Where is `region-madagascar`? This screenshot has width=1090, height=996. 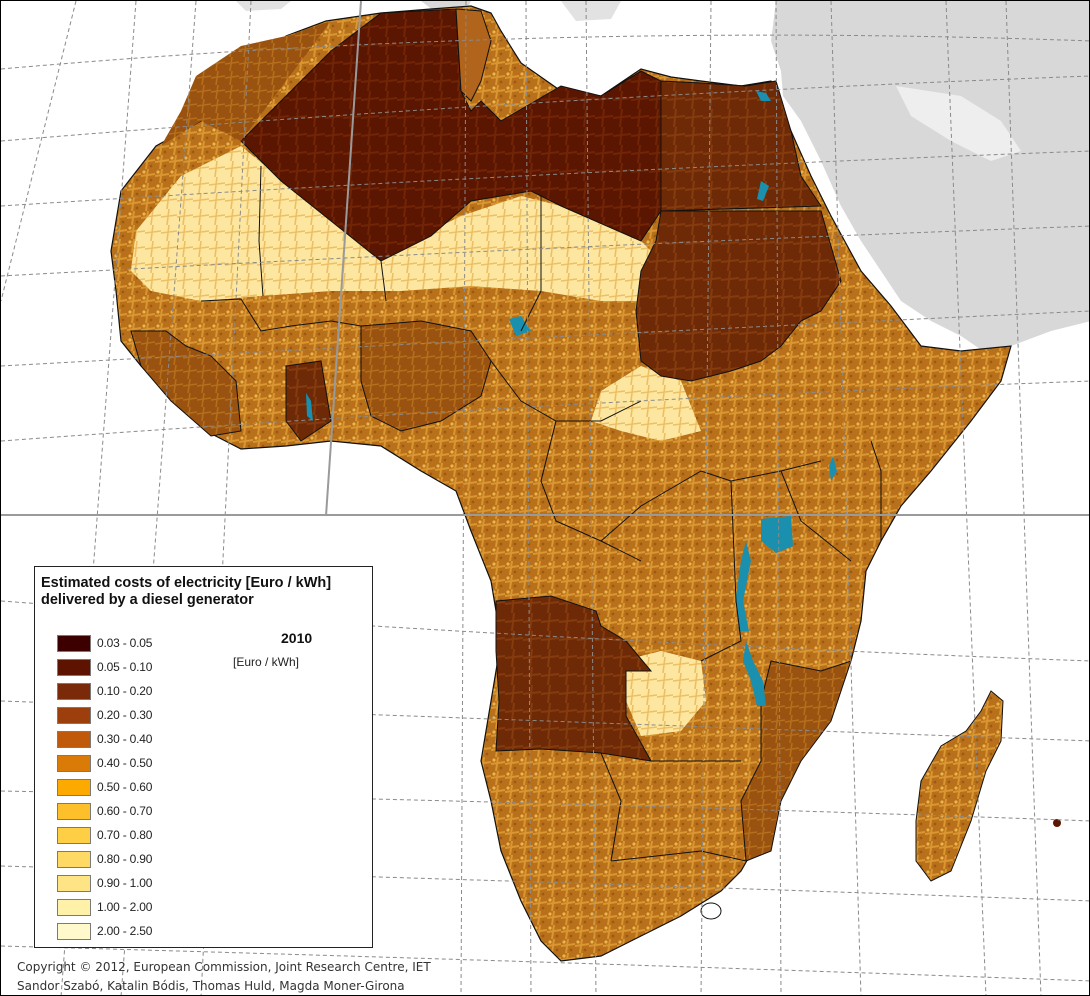 region-madagascar is located at coordinates (988, 786).